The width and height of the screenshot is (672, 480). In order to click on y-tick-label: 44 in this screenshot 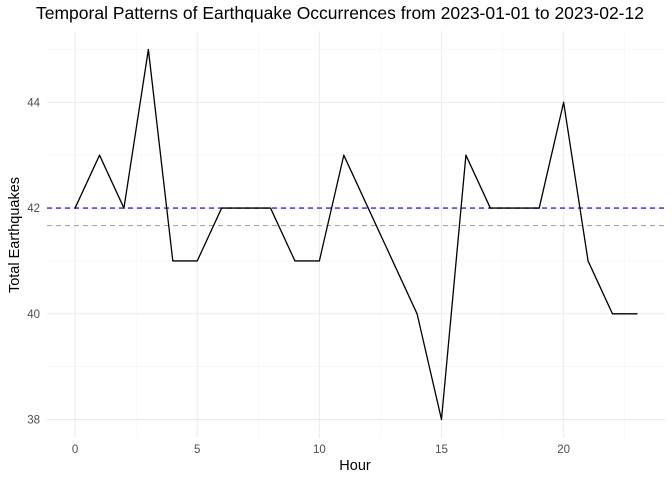, I will do `click(33, 103)`.